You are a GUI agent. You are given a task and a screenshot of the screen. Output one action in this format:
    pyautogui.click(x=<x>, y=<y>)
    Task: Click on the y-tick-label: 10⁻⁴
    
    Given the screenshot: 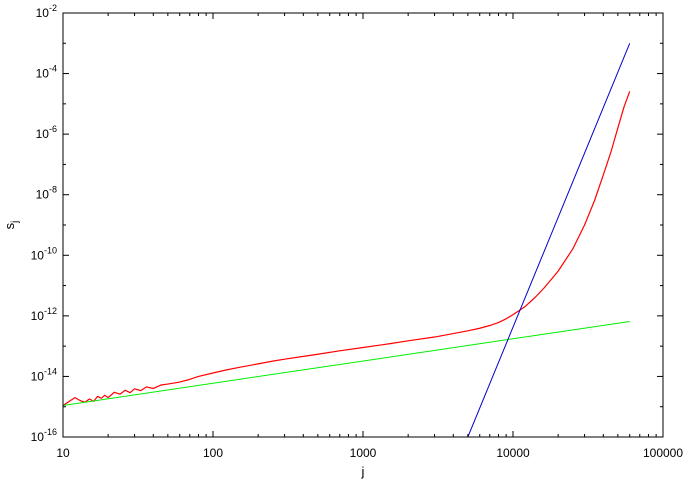 What is the action you would take?
    pyautogui.click(x=46, y=72)
    